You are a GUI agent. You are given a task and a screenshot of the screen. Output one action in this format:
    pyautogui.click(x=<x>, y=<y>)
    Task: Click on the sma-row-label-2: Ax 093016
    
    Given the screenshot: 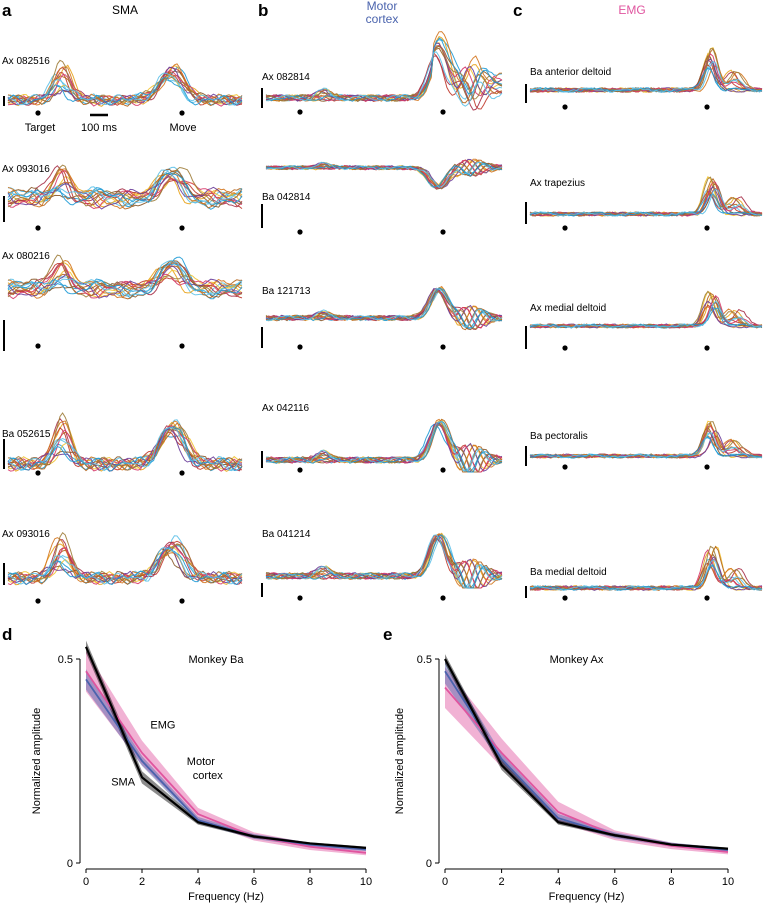 What is the action you would take?
    pyautogui.click(x=26, y=169)
    